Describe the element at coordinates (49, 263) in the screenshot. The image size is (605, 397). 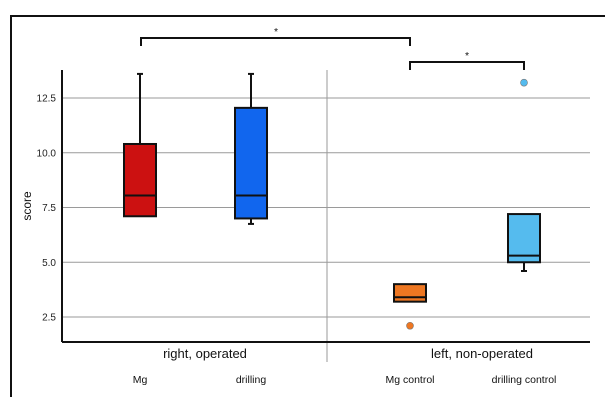
I see `y-tick-label: 5.0` at that location.